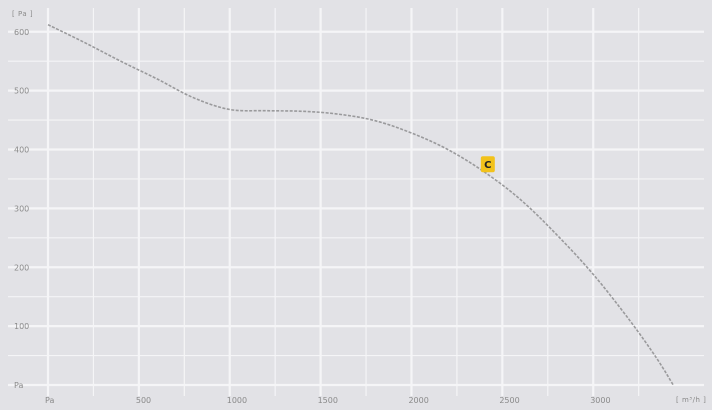 This screenshot has width=712, height=414. What do you see at coordinates (21, 267) in the screenshot?
I see `y-tick-label: 200` at bounding box center [21, 267].